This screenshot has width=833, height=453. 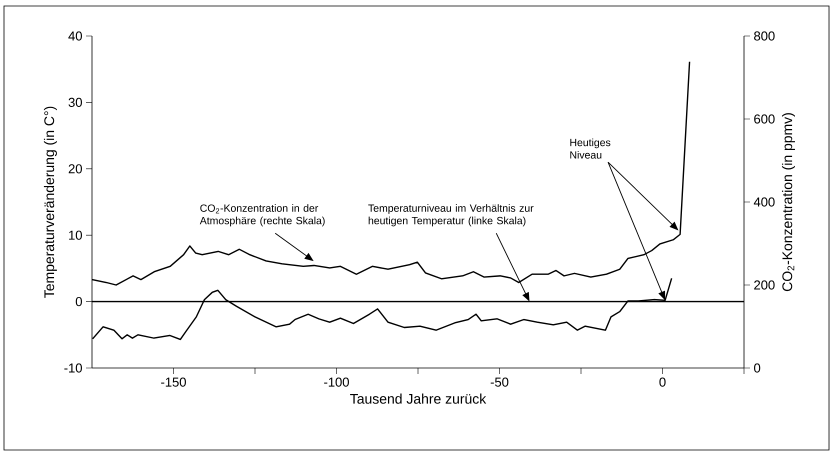 What do you see at coordinates (418, 399) in the screenshot?
I see `x-axis-title: Tausend Jahre zurück` at bounding box center [418, 399].